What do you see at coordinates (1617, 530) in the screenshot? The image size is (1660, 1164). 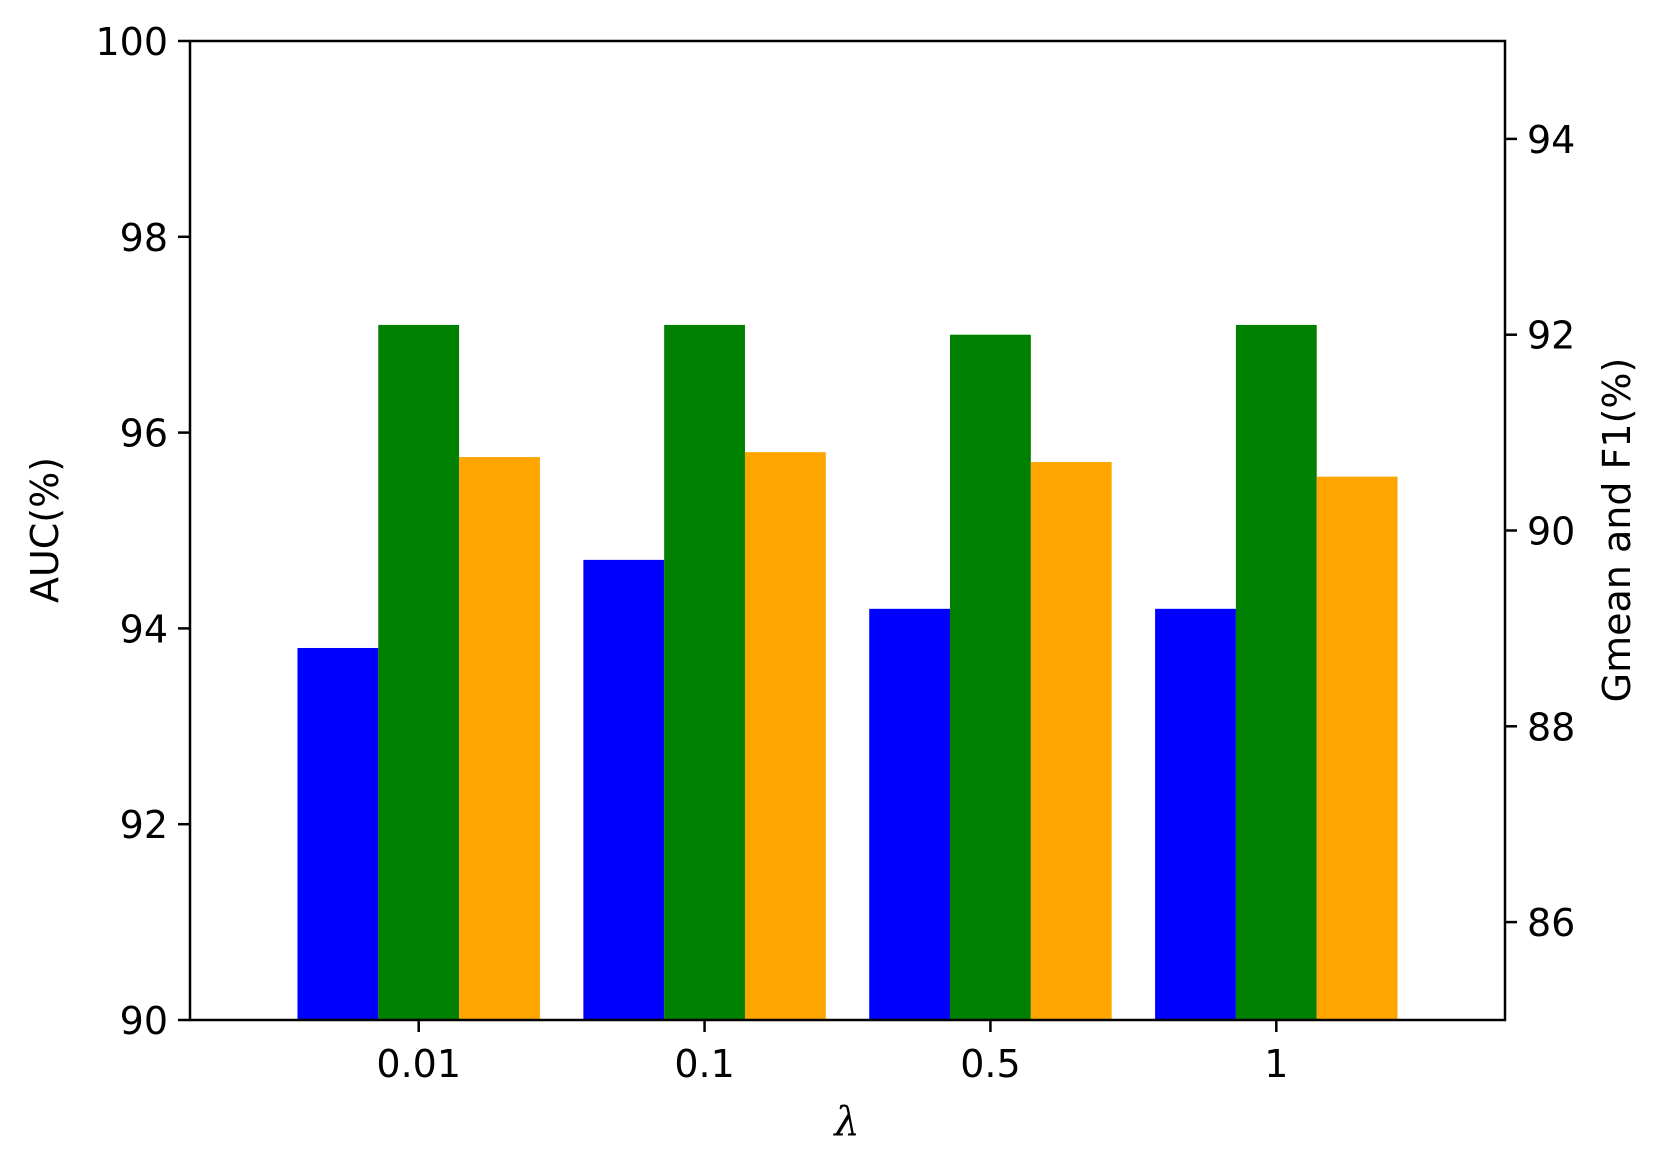 I see `right-axis-title: Gmean and F1(%)` at bounding box center [1617, 530].